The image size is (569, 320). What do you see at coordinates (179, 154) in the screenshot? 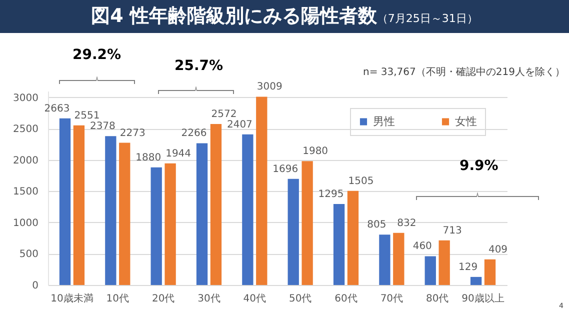
I see `data-label: 1944` at bounding box center [179, 154].